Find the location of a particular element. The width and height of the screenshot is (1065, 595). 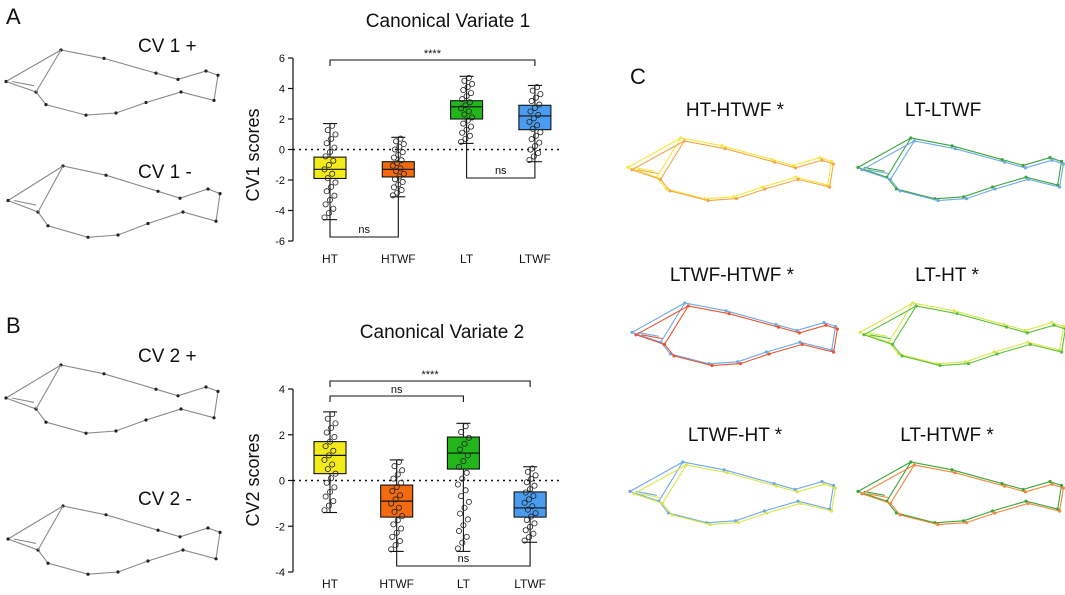

cv2-plus-label: CV 2 + is located at coordinates (167, 356).